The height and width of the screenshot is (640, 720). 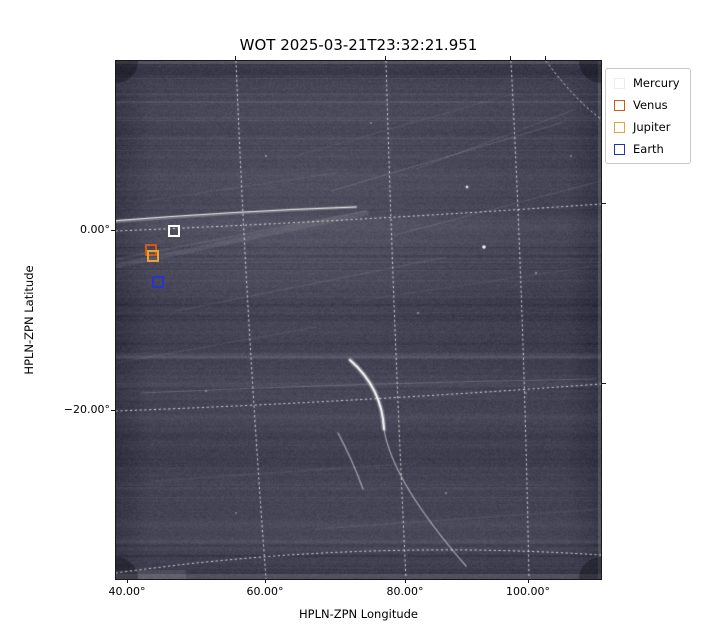 What do you see at coordinates (656, 83) in the screenshot?
I see `legend-label: Mercury` at bounding box center [656, 83].